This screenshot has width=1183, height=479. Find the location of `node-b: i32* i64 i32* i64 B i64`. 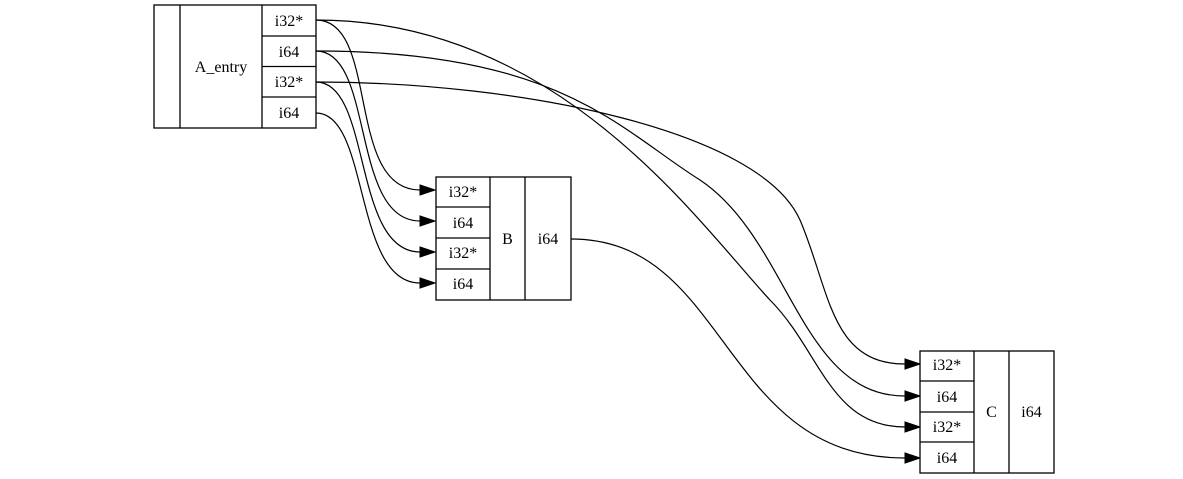

node-b: i32* i64 i32* i64 B i64 is located at coordinates (503, 238).